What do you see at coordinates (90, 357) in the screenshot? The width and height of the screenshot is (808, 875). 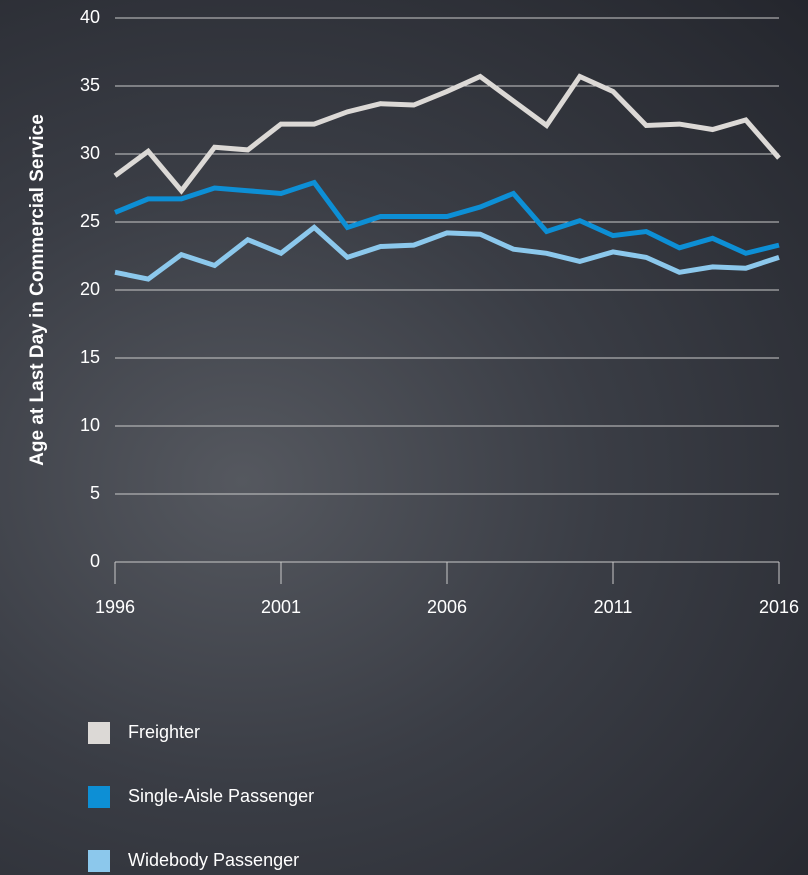 I see `y-tick-label: 15` at bounding box center [90, 357].